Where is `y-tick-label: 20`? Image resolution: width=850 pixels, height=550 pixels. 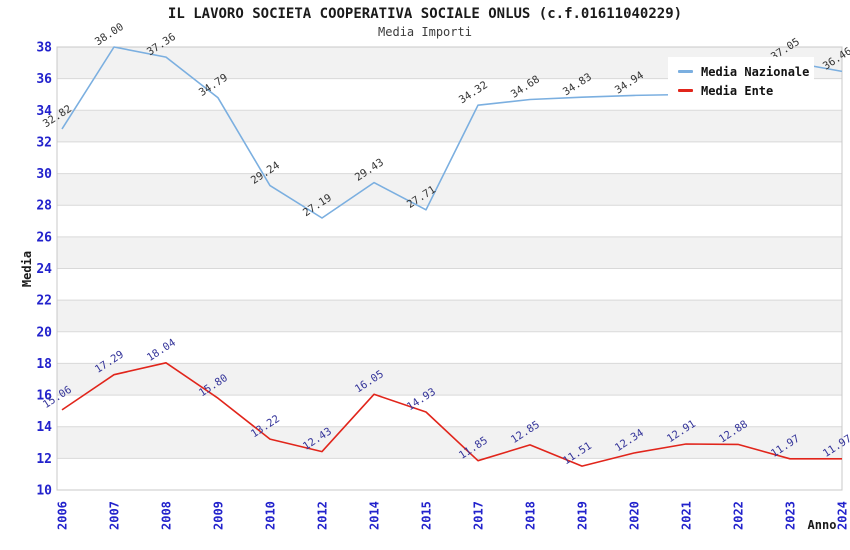 y-tick-label: 20 is located at coordinates (44, 332).